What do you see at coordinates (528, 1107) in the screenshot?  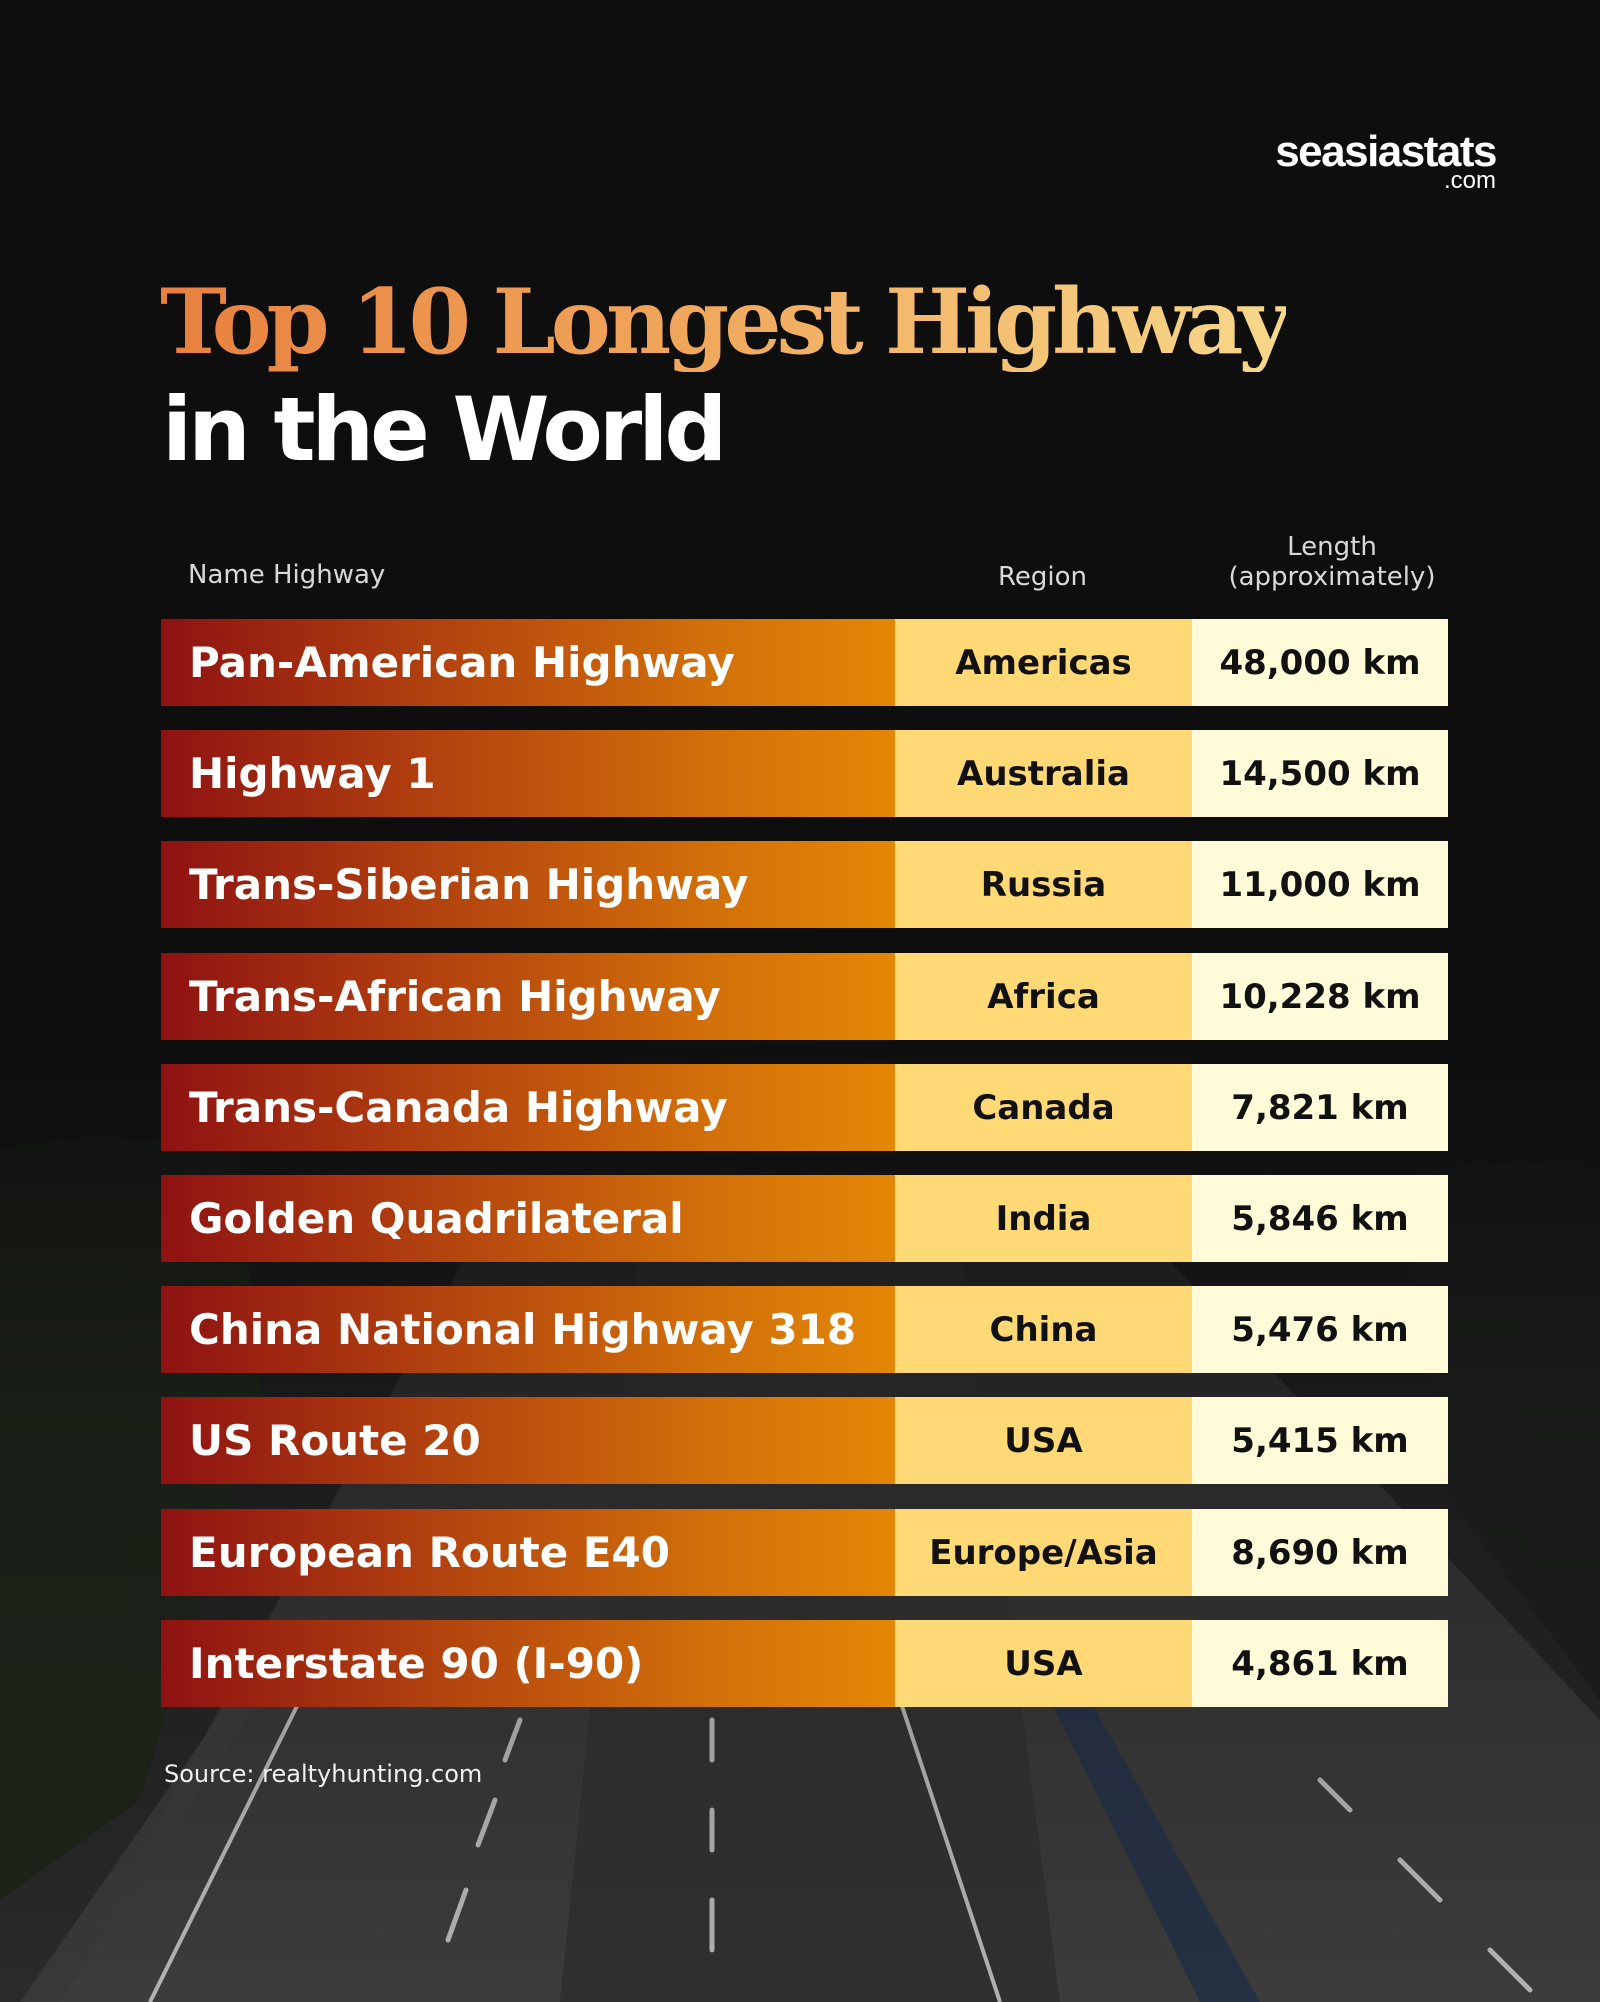 I see `highway-name: Trans-Canada Highway` at bounding box center [528, 1107].